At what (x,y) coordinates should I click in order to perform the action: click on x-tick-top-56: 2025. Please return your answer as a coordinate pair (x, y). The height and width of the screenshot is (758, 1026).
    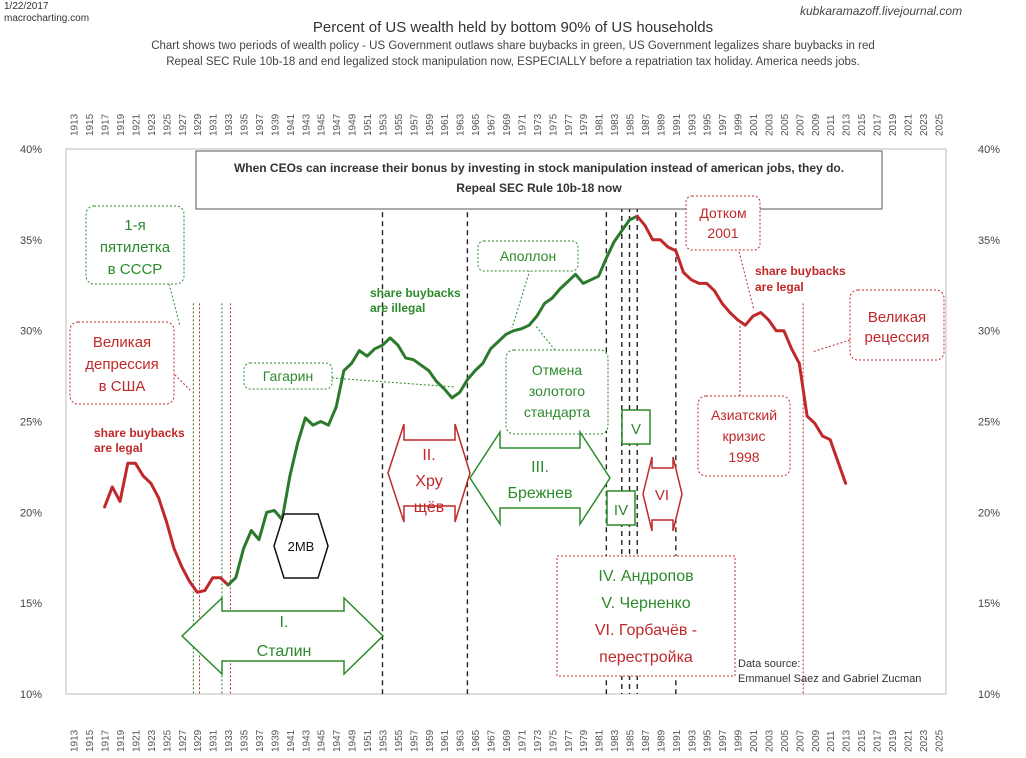
    Looking at the image, I should click on (939, 124).